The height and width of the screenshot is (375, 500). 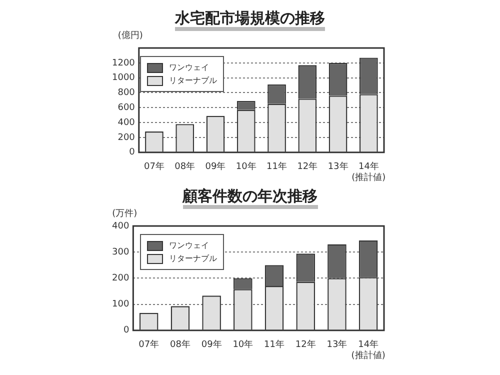 What do you see at coordinates (124, 78) in the screenshot?
I see `y-tick-label: 1000` at bounding box center [124, 78].